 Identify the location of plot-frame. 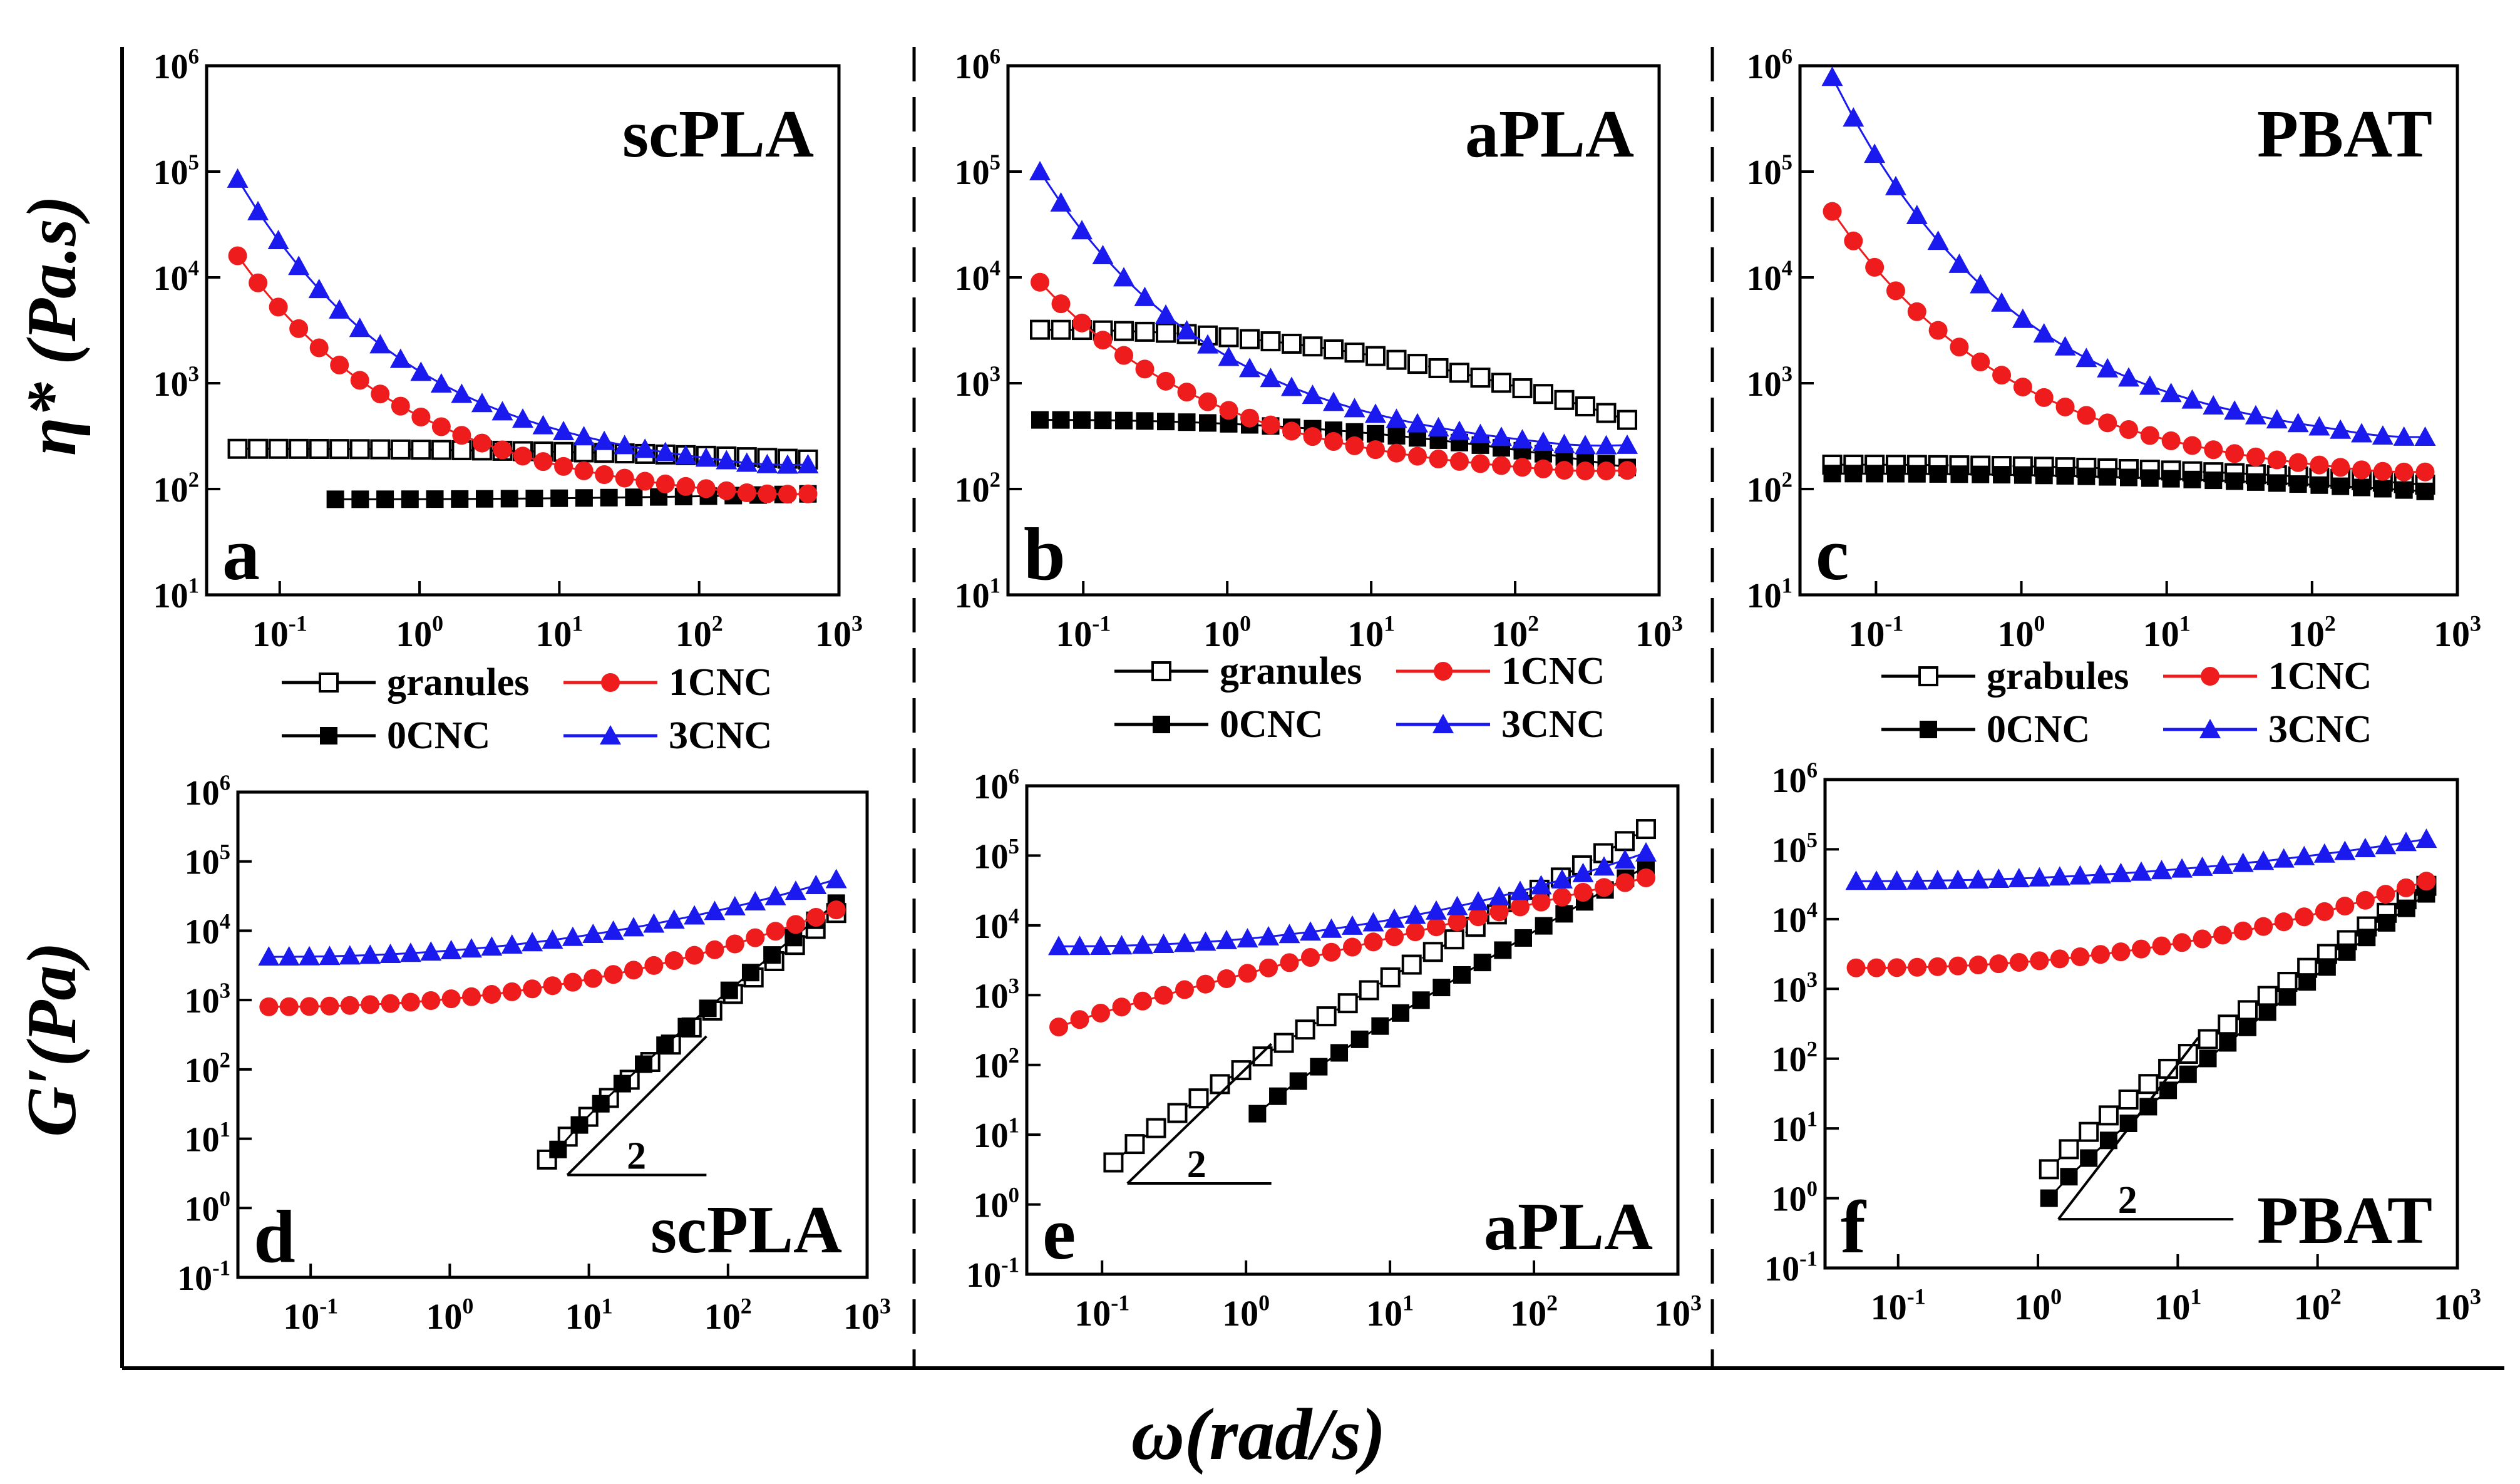
(553, 1034).